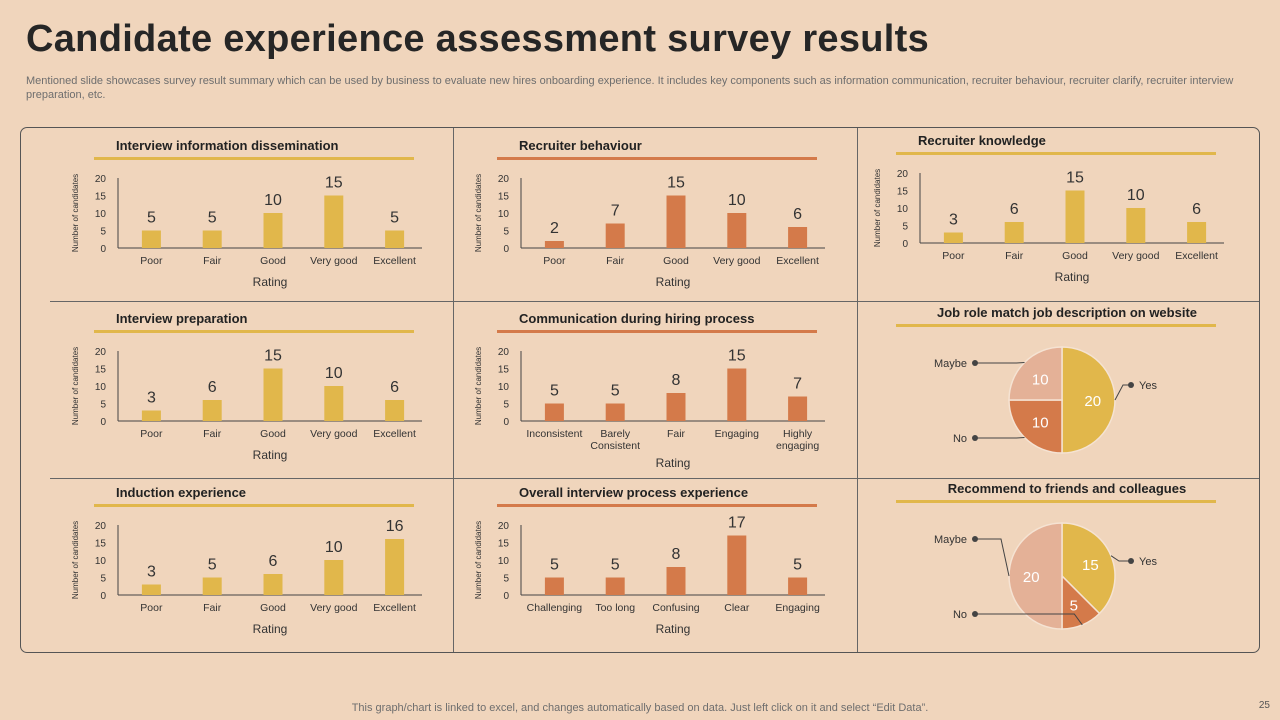  Describe the element at coordinates (554, 434) in the screenshot. I see `x-tick-label: Inconsistent` at that location.